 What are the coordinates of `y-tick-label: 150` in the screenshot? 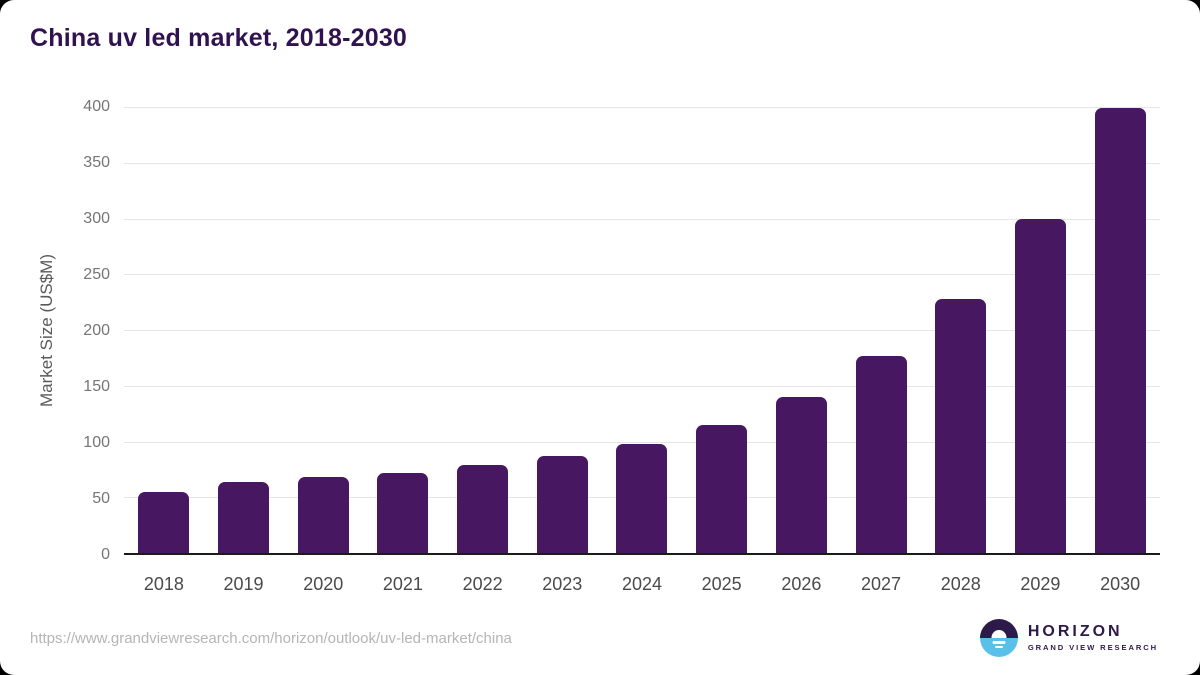 It's located at (96, 386).